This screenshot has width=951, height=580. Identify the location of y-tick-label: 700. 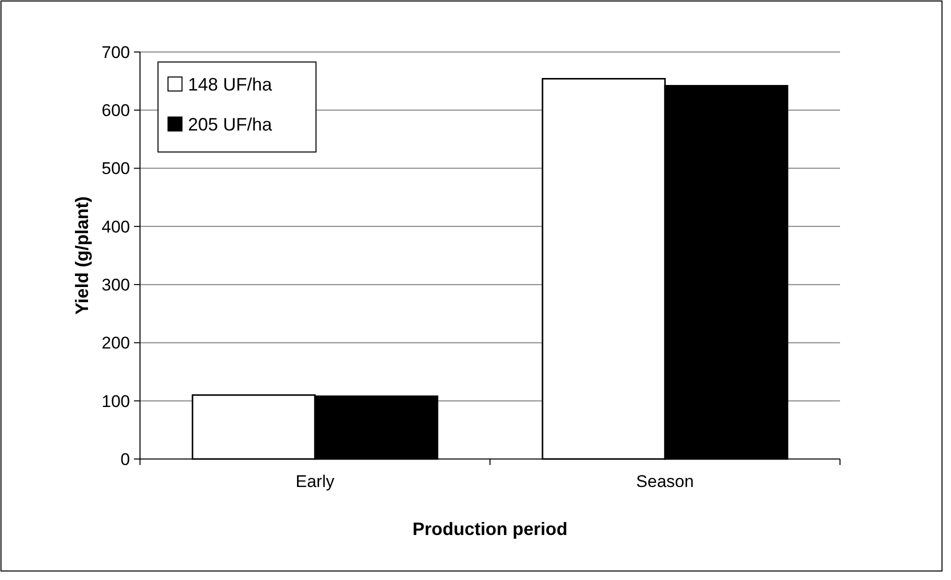
(116, 52).